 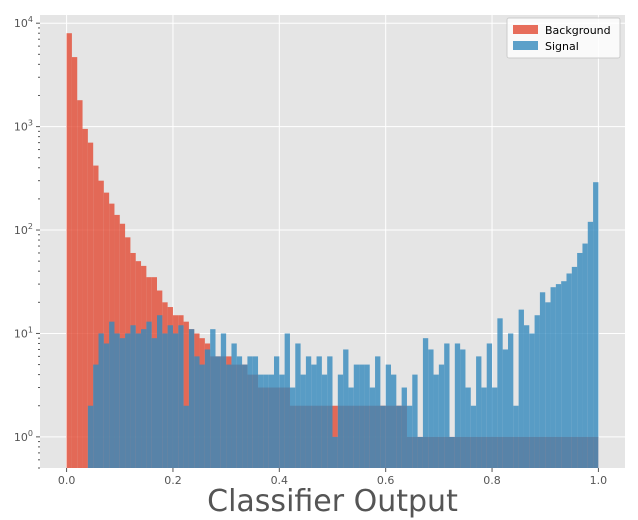 I want to click on x-axis-label: Classifier Output, so click(x=332, y=501).